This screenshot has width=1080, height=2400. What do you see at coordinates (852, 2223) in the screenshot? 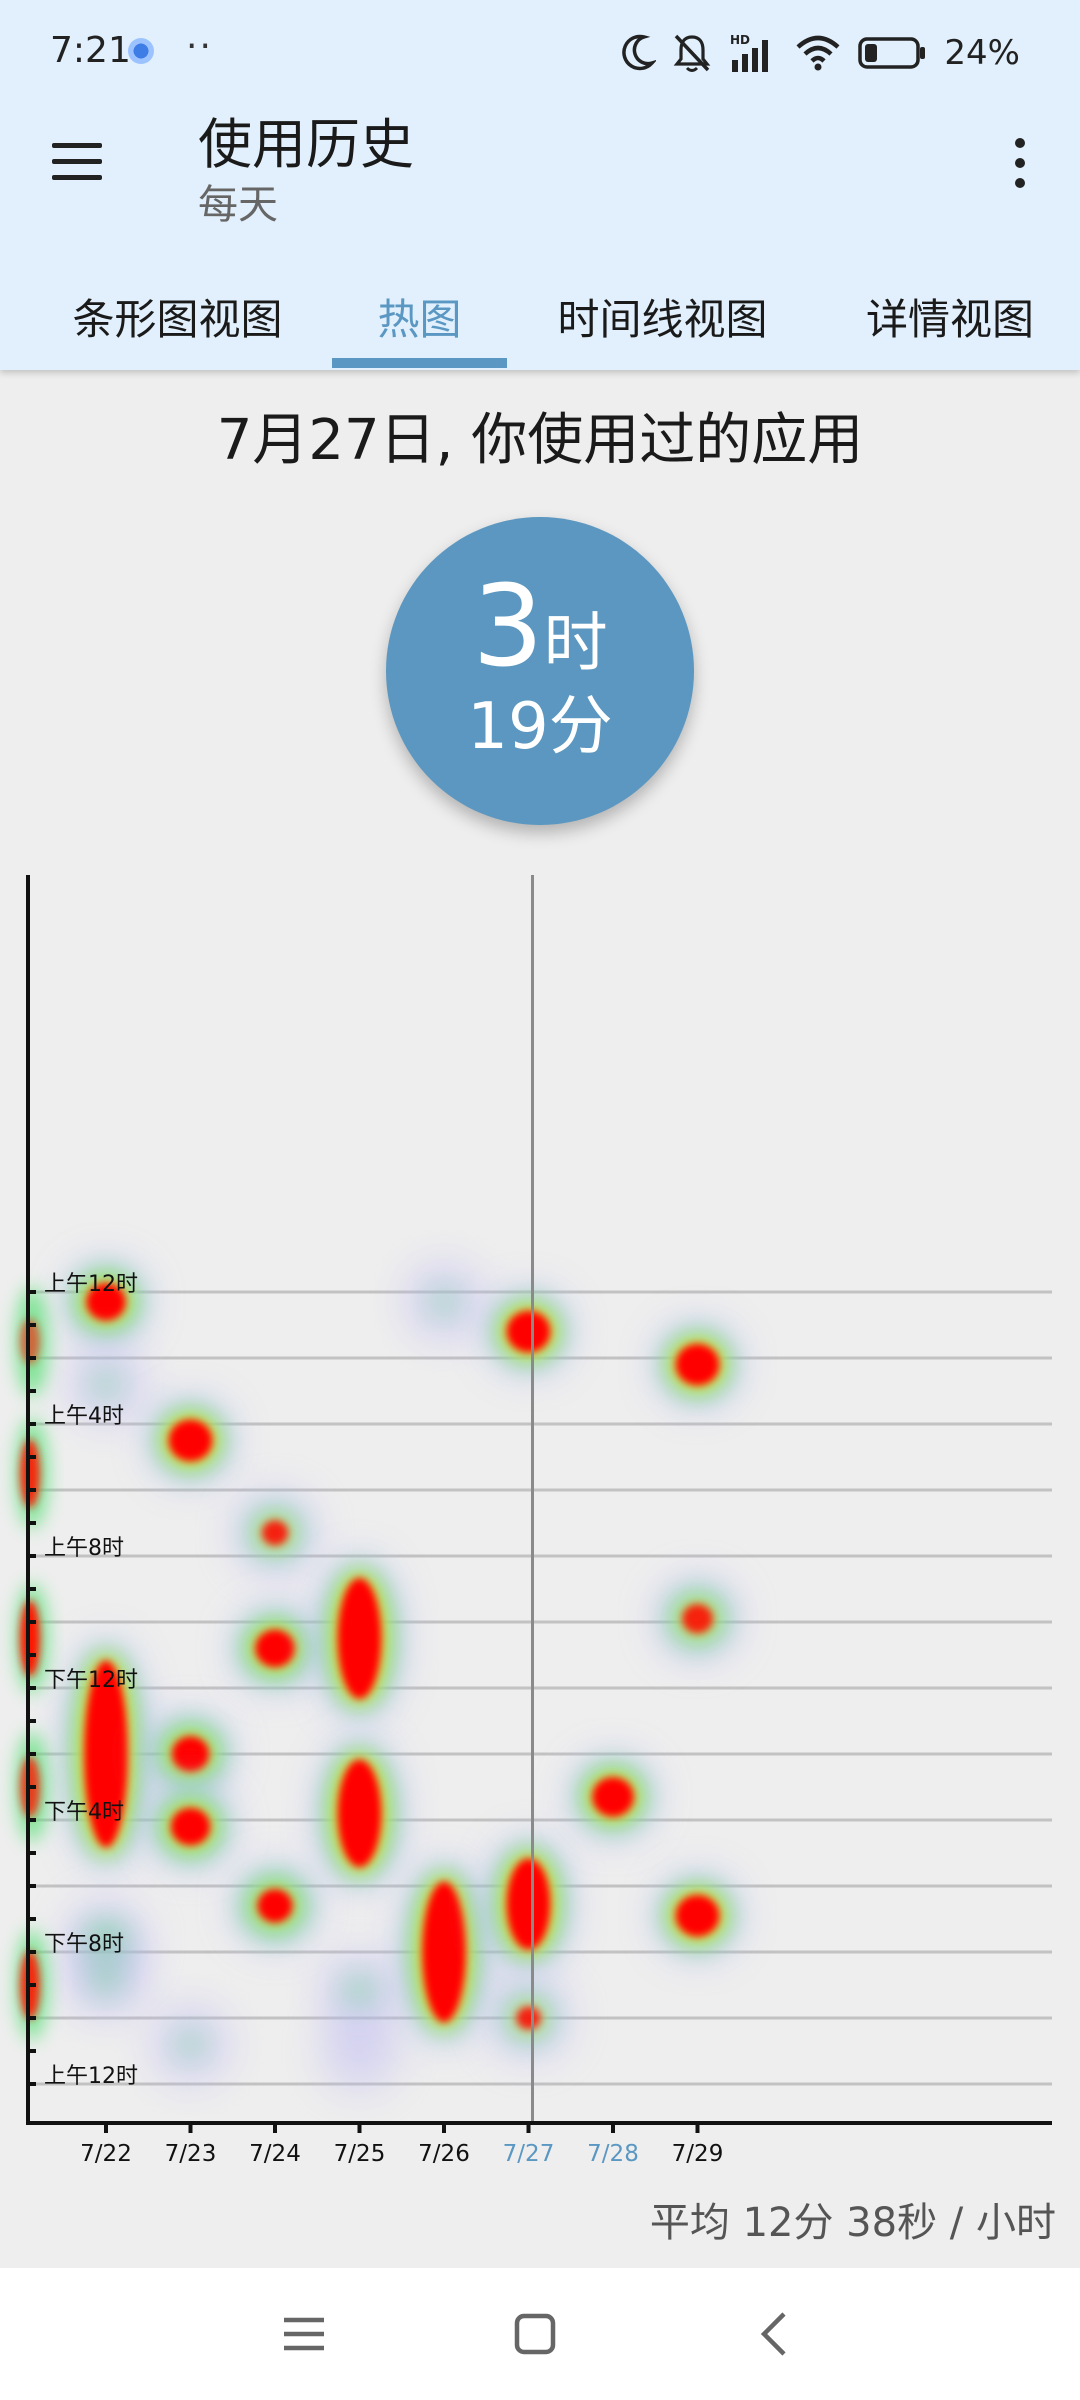
I see `average-usage-per-hour: 平均 12分 38秒 / 小时` at bounding box center [852, 2223].